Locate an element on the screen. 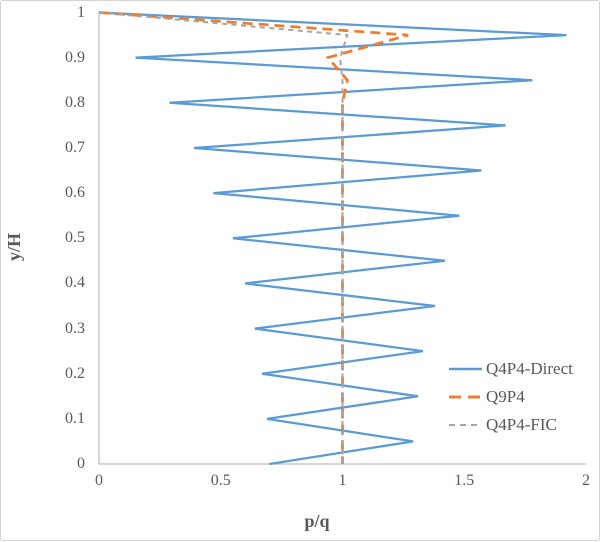 This screenshot has height=542, width=600. legend-line-solid-icon is located at coordinates (465, 369).